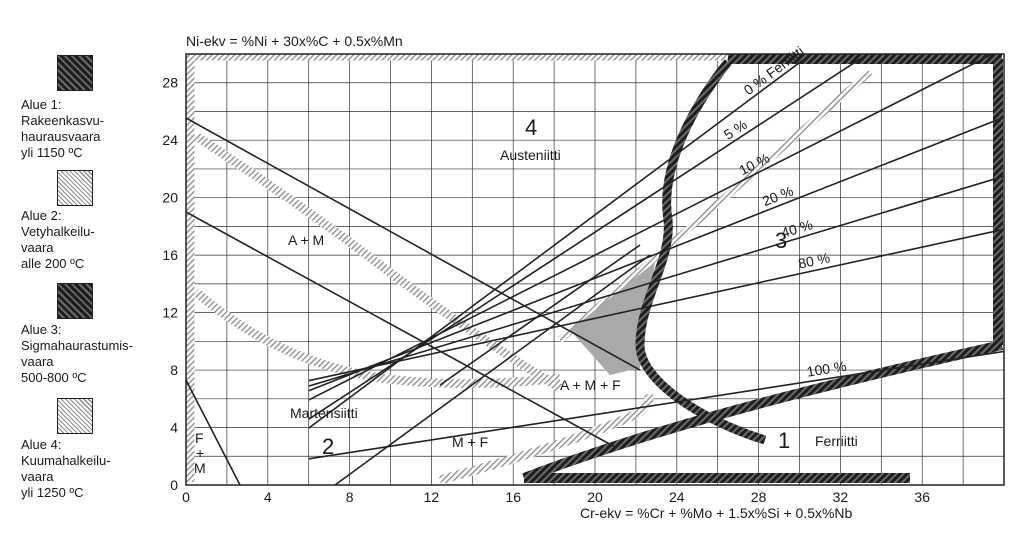  I want to click on x-tick-label: 36, so click(922, 497).